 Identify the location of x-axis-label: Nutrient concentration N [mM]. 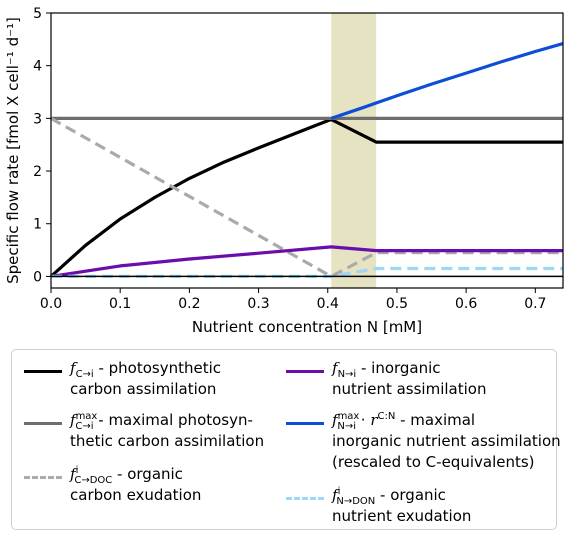
(307, 327).